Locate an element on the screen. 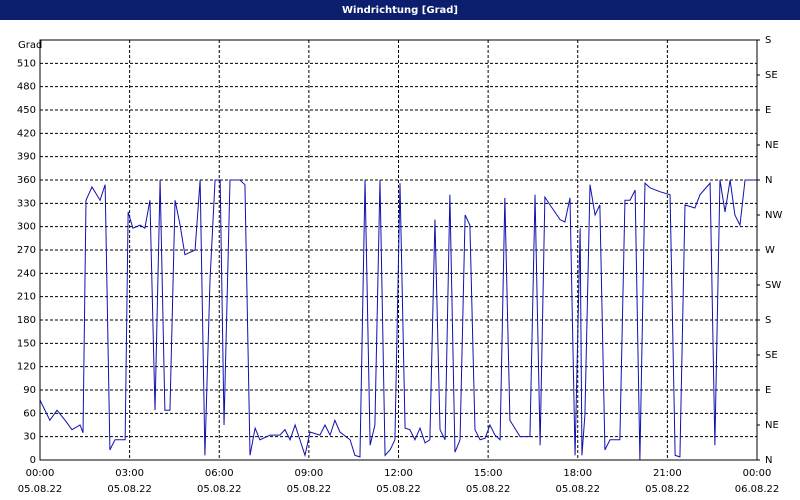  y-tick-label: 150 is located at coordinates (26, 343).